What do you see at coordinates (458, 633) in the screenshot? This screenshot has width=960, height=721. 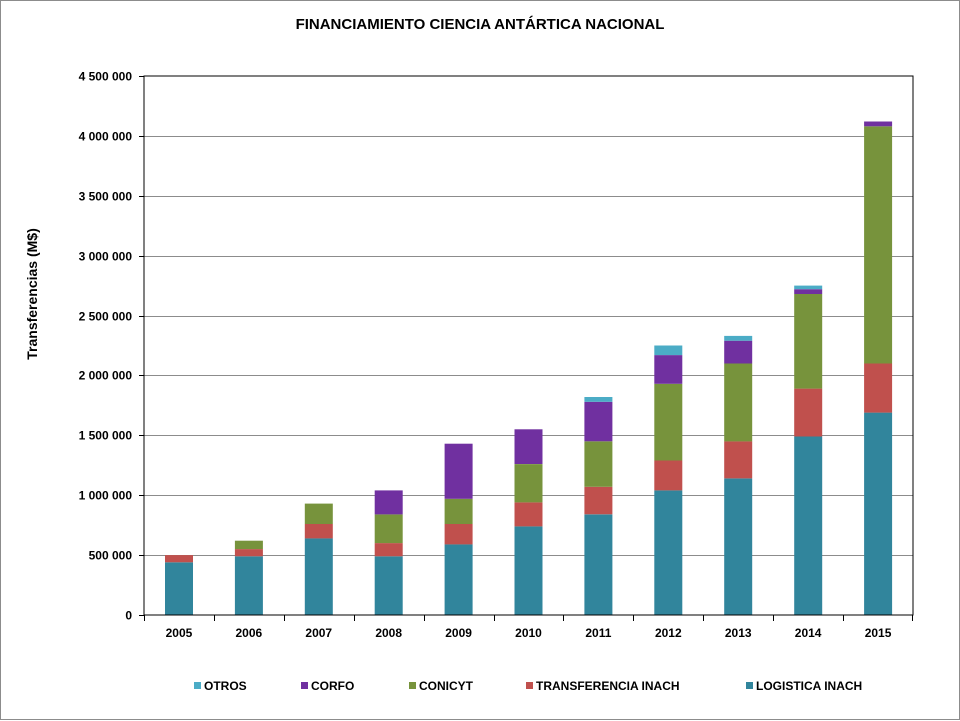 I see `x-tick-label: 2009` at bounding box center [458, 633].